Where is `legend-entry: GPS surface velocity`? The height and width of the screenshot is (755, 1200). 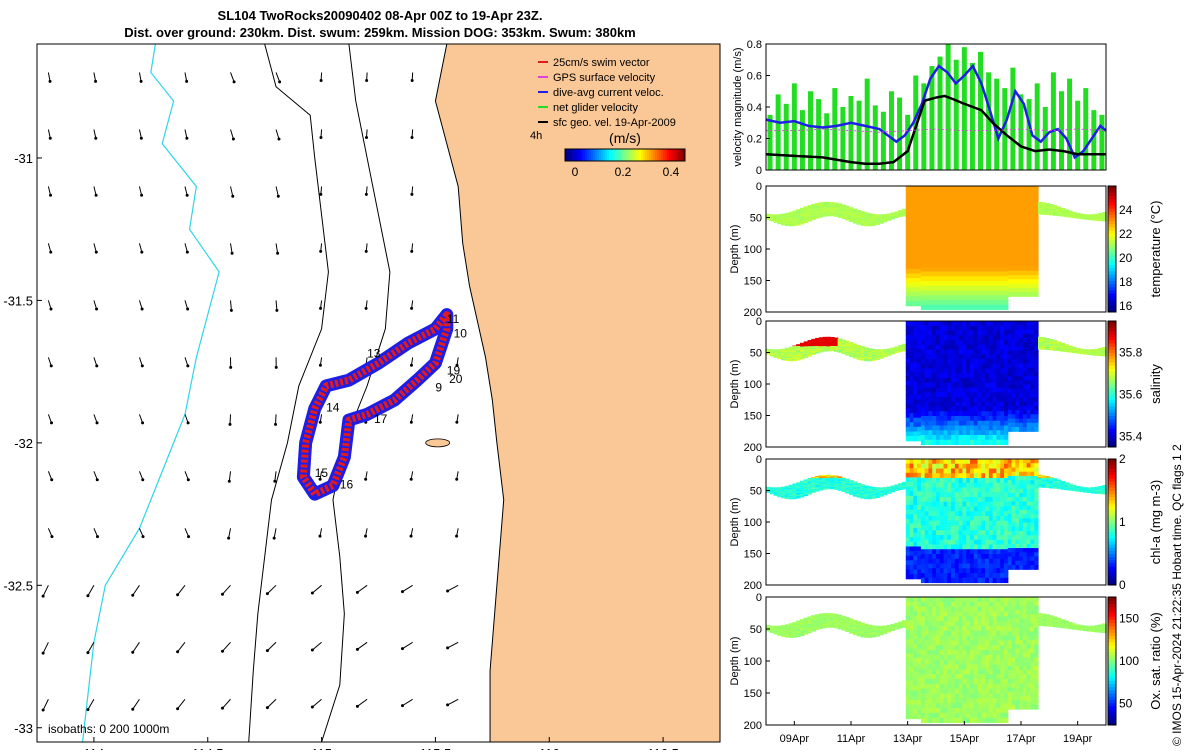
legend-entry: GPS surface velocity is located at coordinates (604, 78).